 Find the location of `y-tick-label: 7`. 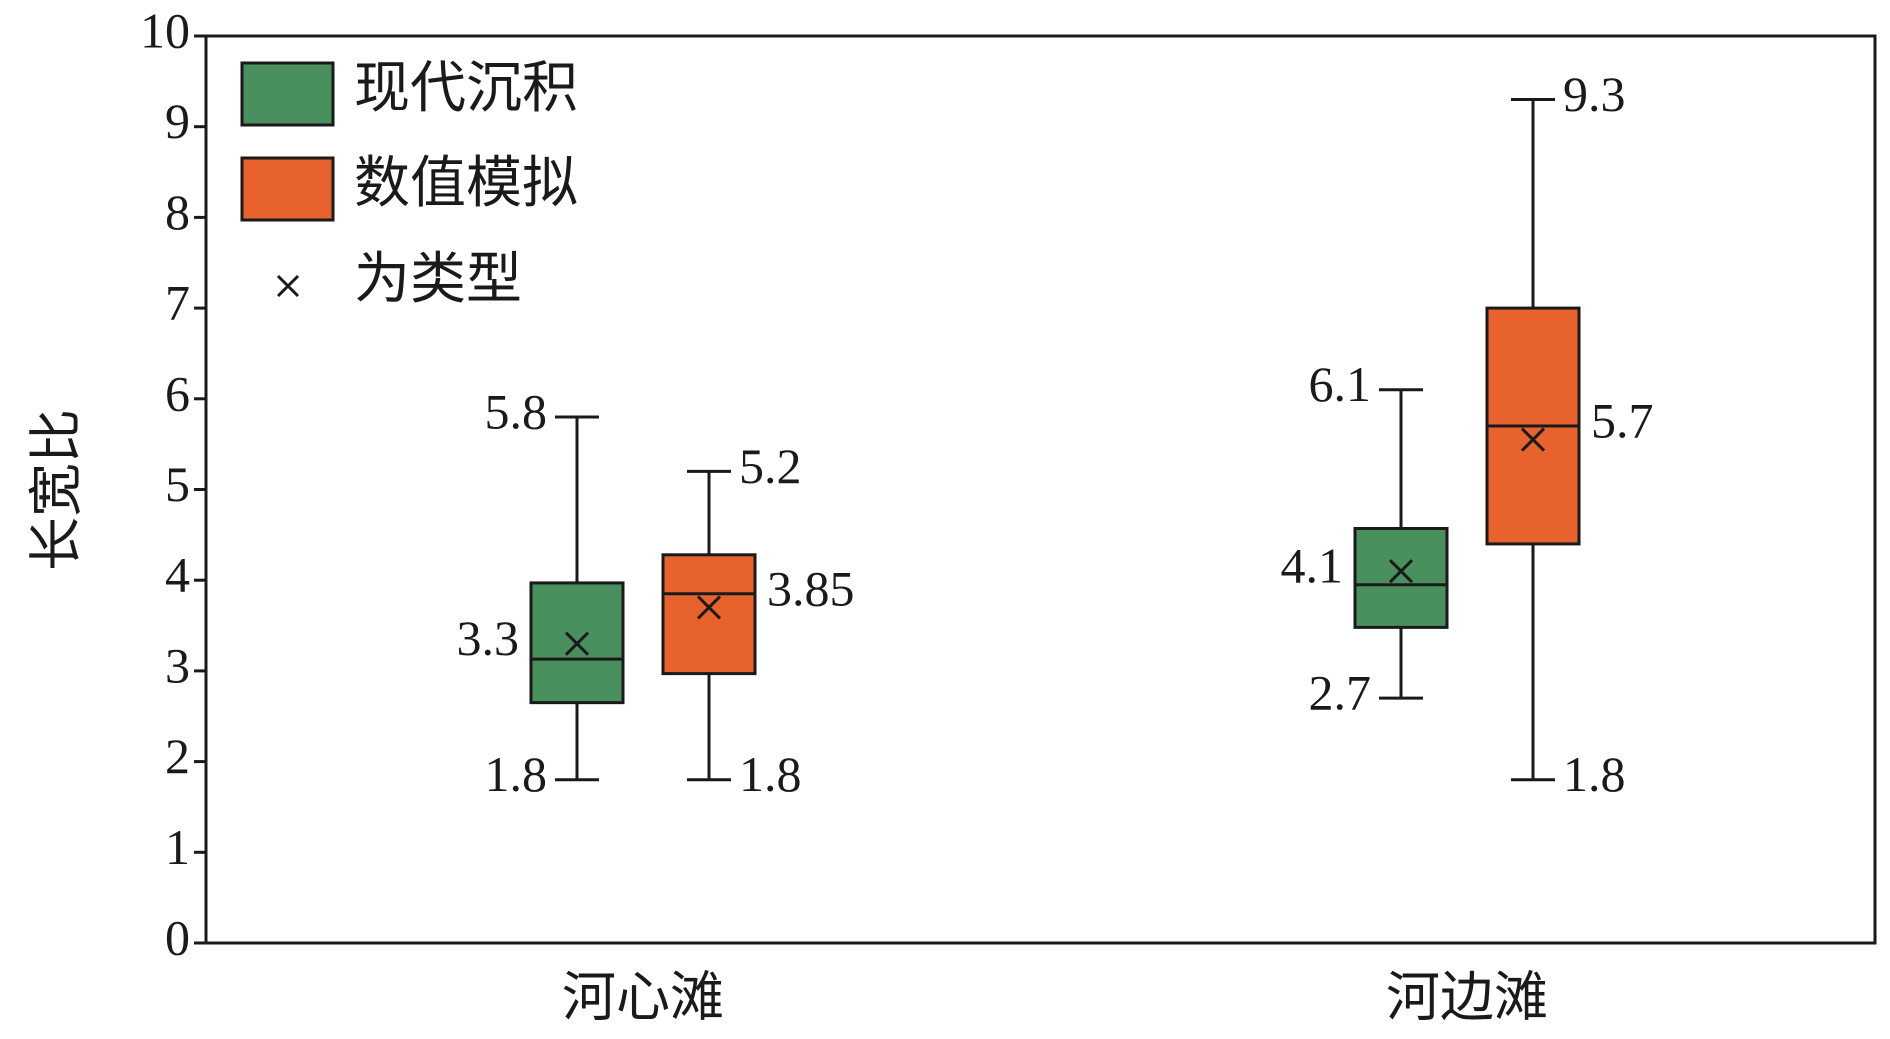

y-tick-label: 7 is located at coordinates (177, 303).